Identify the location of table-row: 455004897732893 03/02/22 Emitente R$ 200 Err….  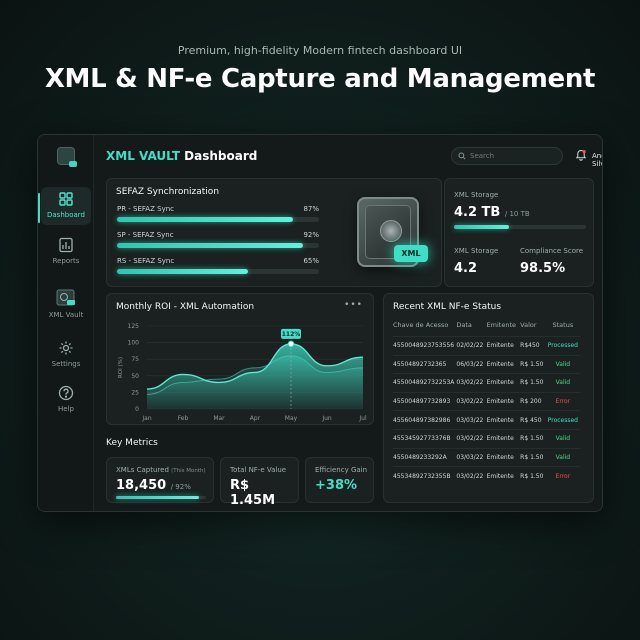
(486, 401).